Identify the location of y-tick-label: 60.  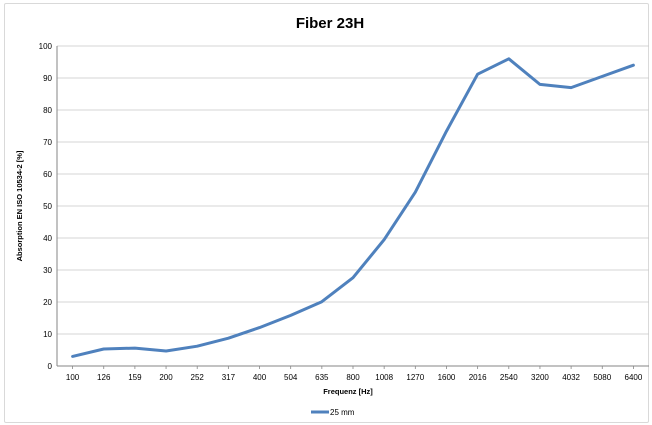
(47, 174).